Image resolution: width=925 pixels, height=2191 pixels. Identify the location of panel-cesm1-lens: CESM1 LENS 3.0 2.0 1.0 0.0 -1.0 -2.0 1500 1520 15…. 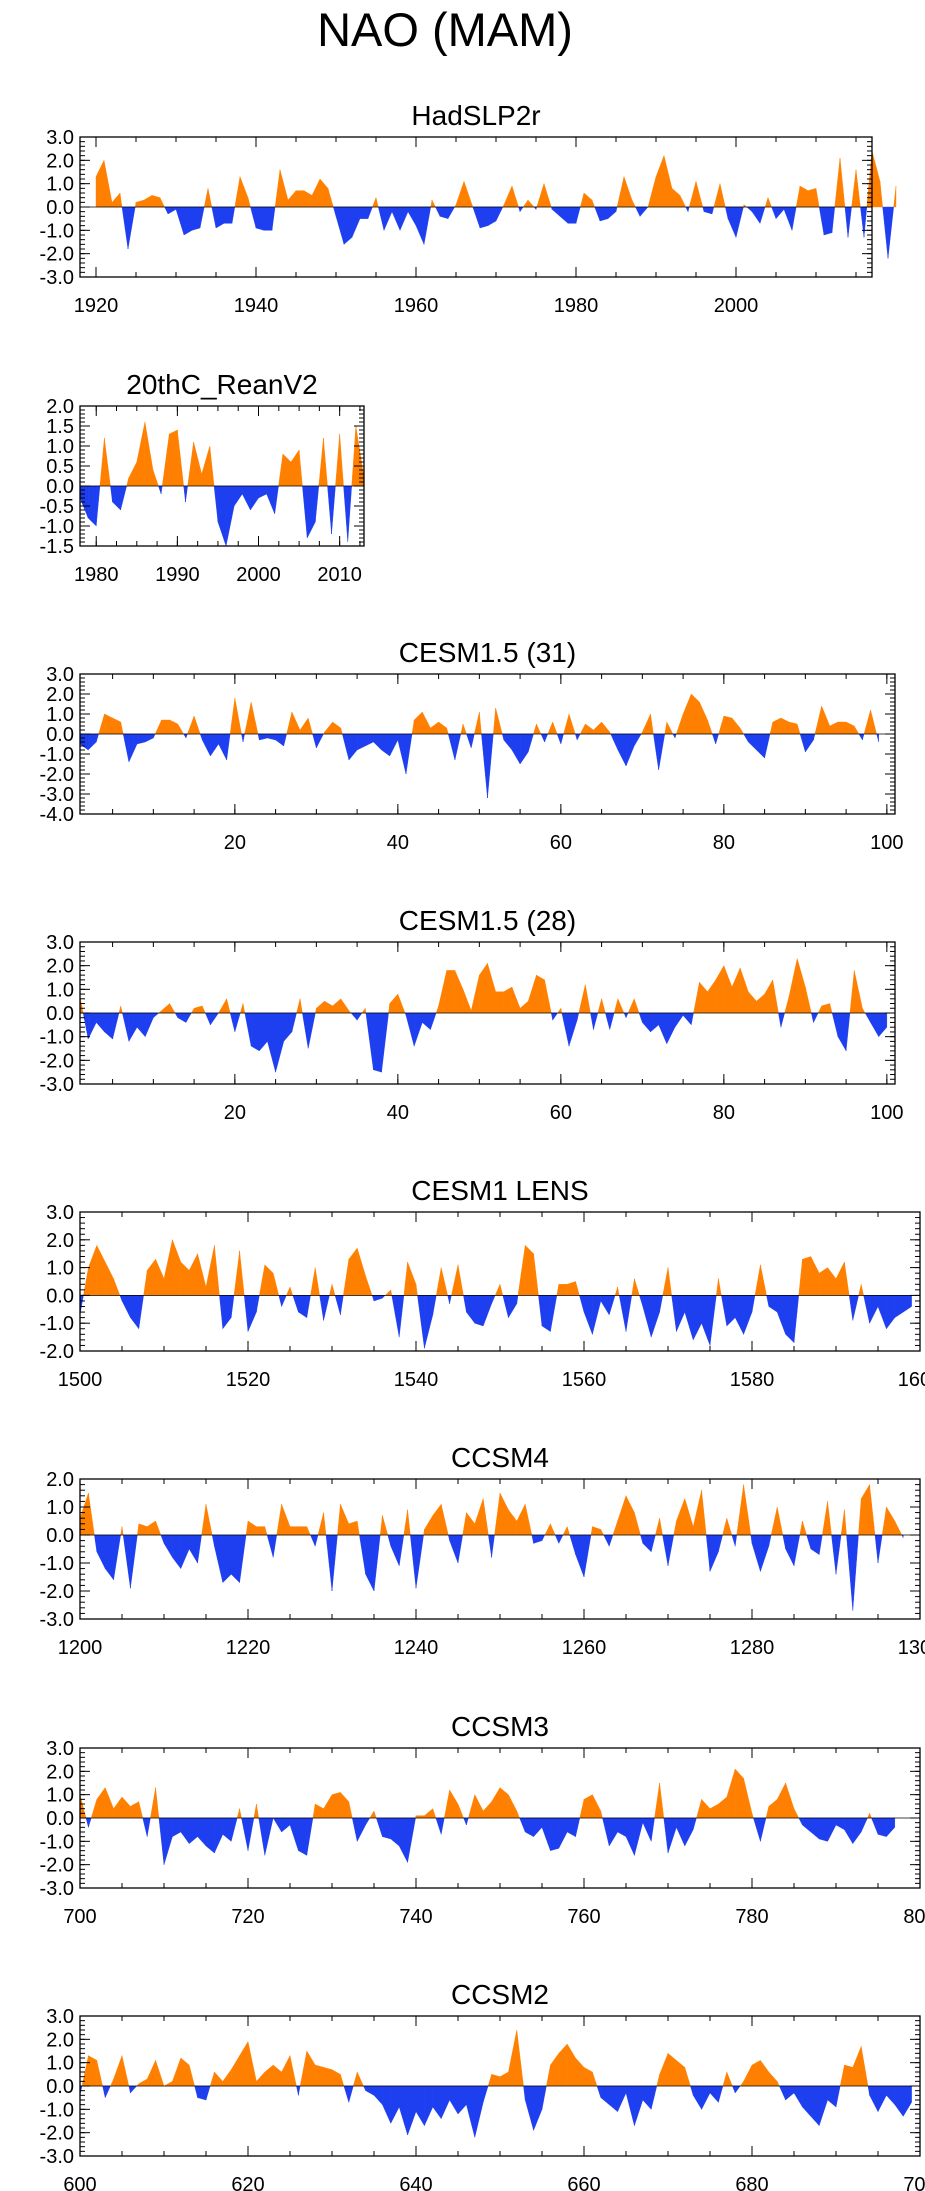
(482, 1283).